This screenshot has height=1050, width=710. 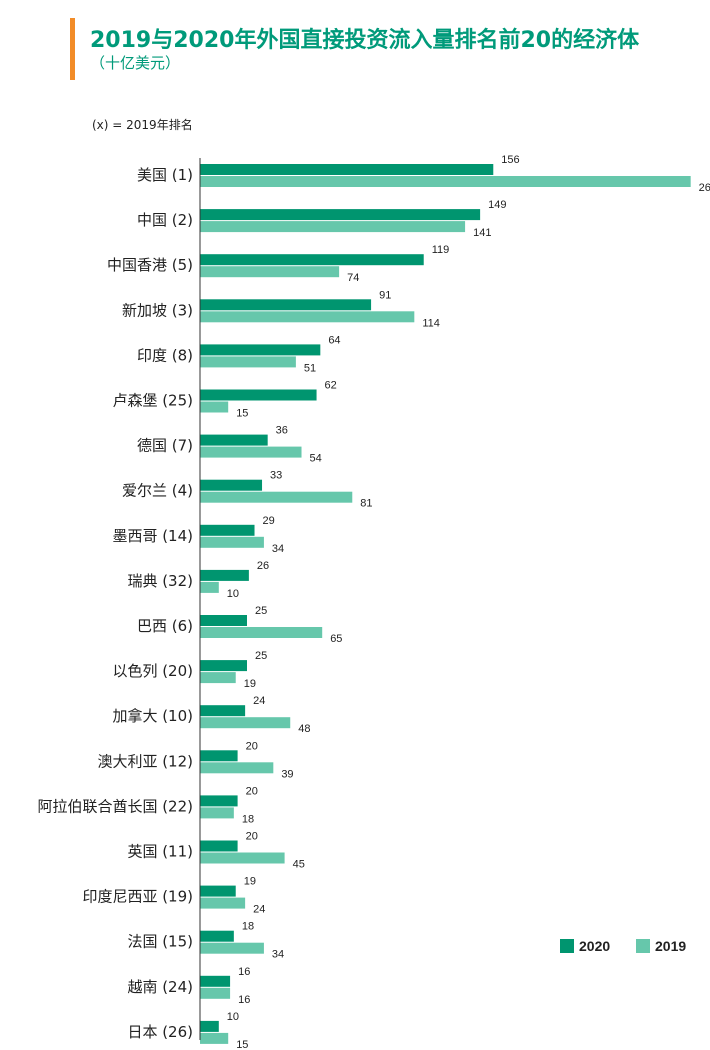 What do you see at coordinates (594, 946) in the screenshot?
I see `legend-label-2020: 2020` at bounding box center [594, 946].